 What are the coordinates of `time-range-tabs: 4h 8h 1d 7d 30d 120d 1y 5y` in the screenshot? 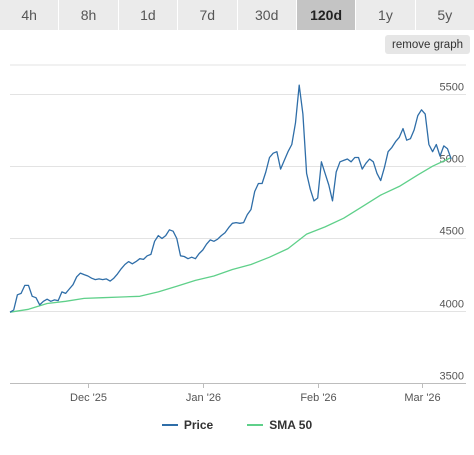 It's located at (237, 15).